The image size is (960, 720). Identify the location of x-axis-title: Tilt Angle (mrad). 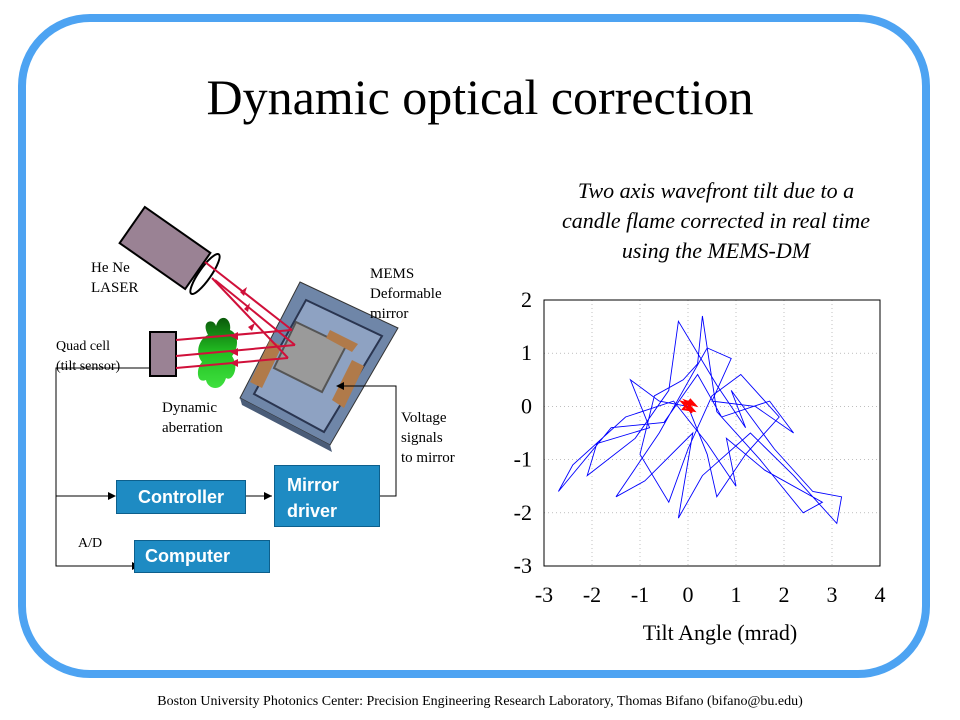
(720, 632).